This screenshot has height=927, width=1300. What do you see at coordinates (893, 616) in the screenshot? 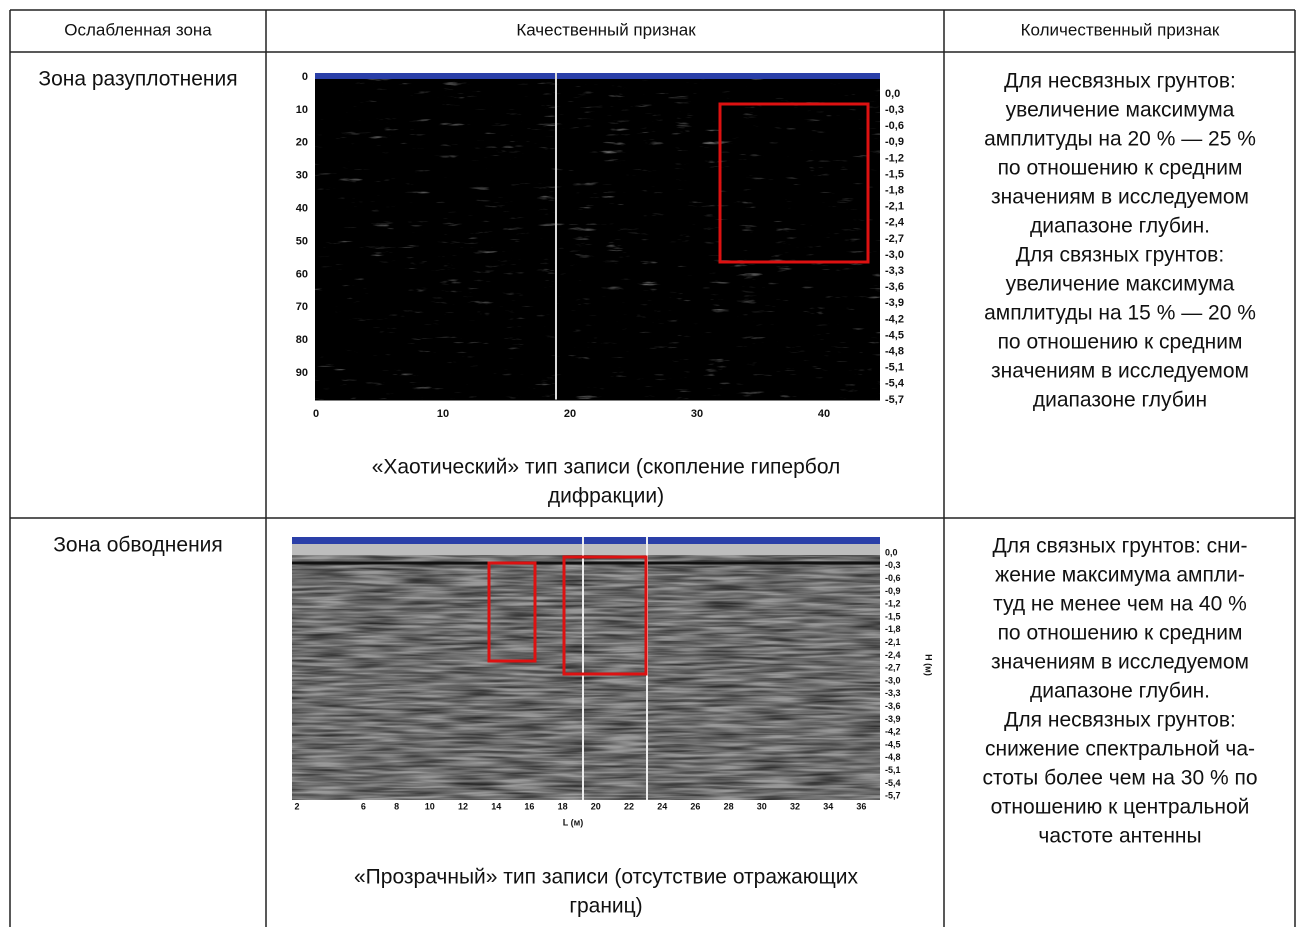
I see `tick-label: -1,5` at bounding box center [893, 616].